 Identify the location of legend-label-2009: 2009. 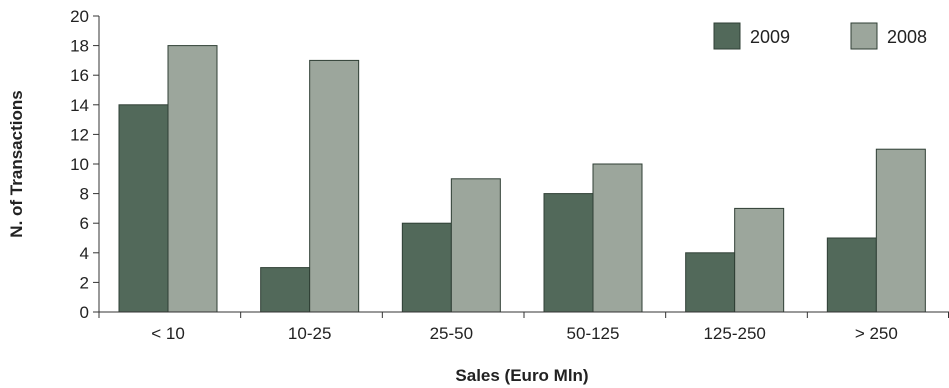
(770, 37).